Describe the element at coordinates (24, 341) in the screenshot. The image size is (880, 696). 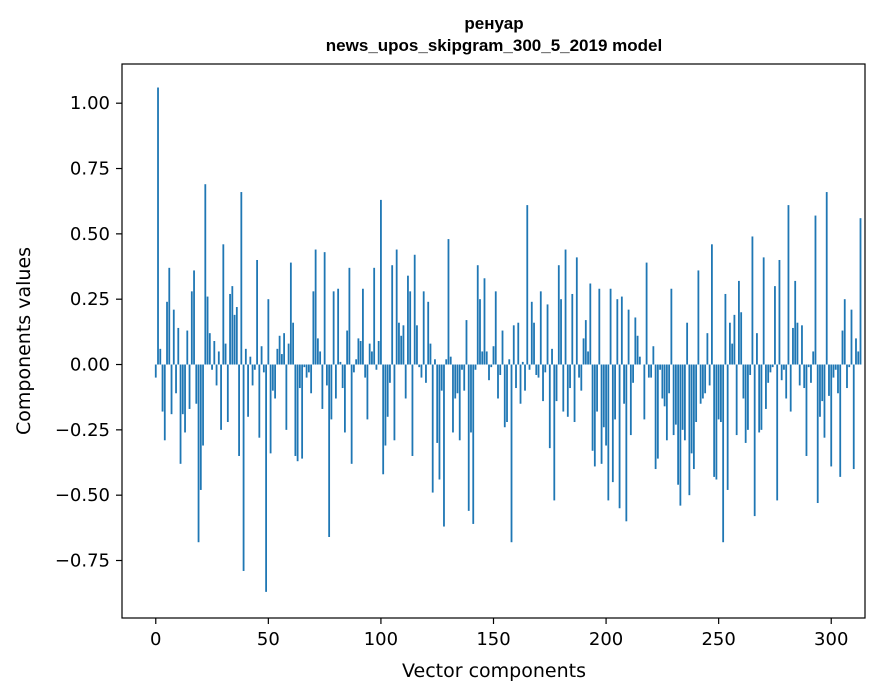
I see `y-axis-label: Components values` at that location.